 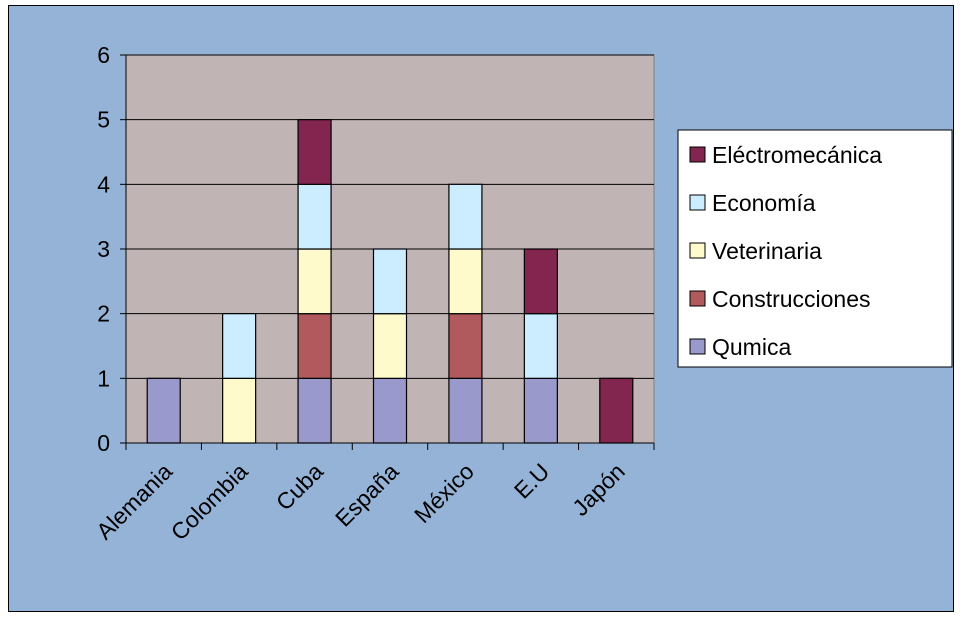 What do you see at coordinates (465, 216) in the screenshot?
I see `bar-México-Economía` at bounding box center [465, 216].